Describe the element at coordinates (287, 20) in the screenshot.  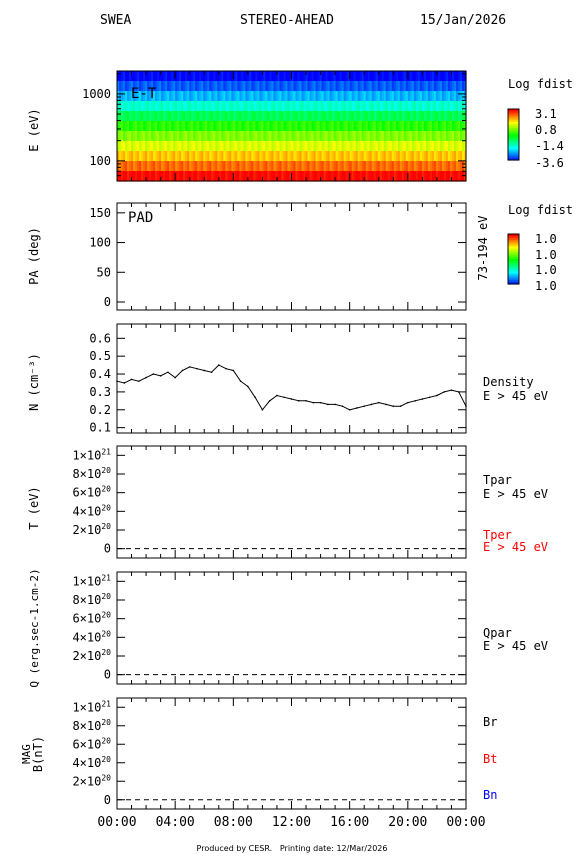
I see `spacecraft-title: STEREO-AHEAD` at that location.